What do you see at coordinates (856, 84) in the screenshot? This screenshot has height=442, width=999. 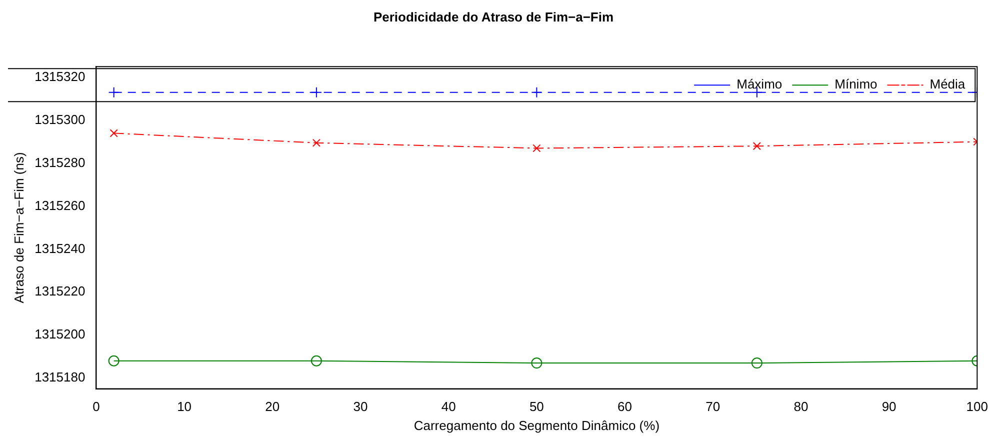 I see `legend-label: Mínimo` at bounding box center [856, 84].